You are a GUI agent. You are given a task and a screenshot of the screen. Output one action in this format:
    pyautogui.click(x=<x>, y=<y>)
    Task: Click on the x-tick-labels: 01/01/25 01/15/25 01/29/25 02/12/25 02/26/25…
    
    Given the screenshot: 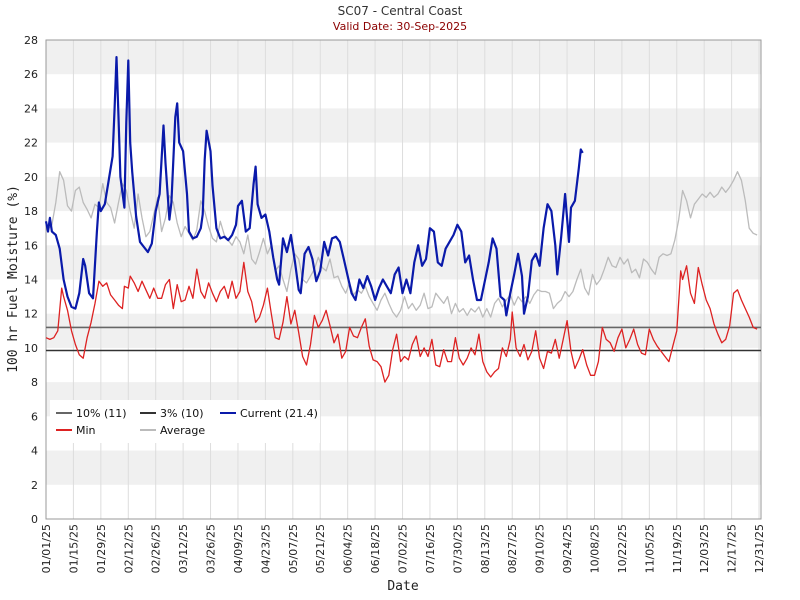 What is the action you would take?
    pyautogui.click(x=403, y=548)
    